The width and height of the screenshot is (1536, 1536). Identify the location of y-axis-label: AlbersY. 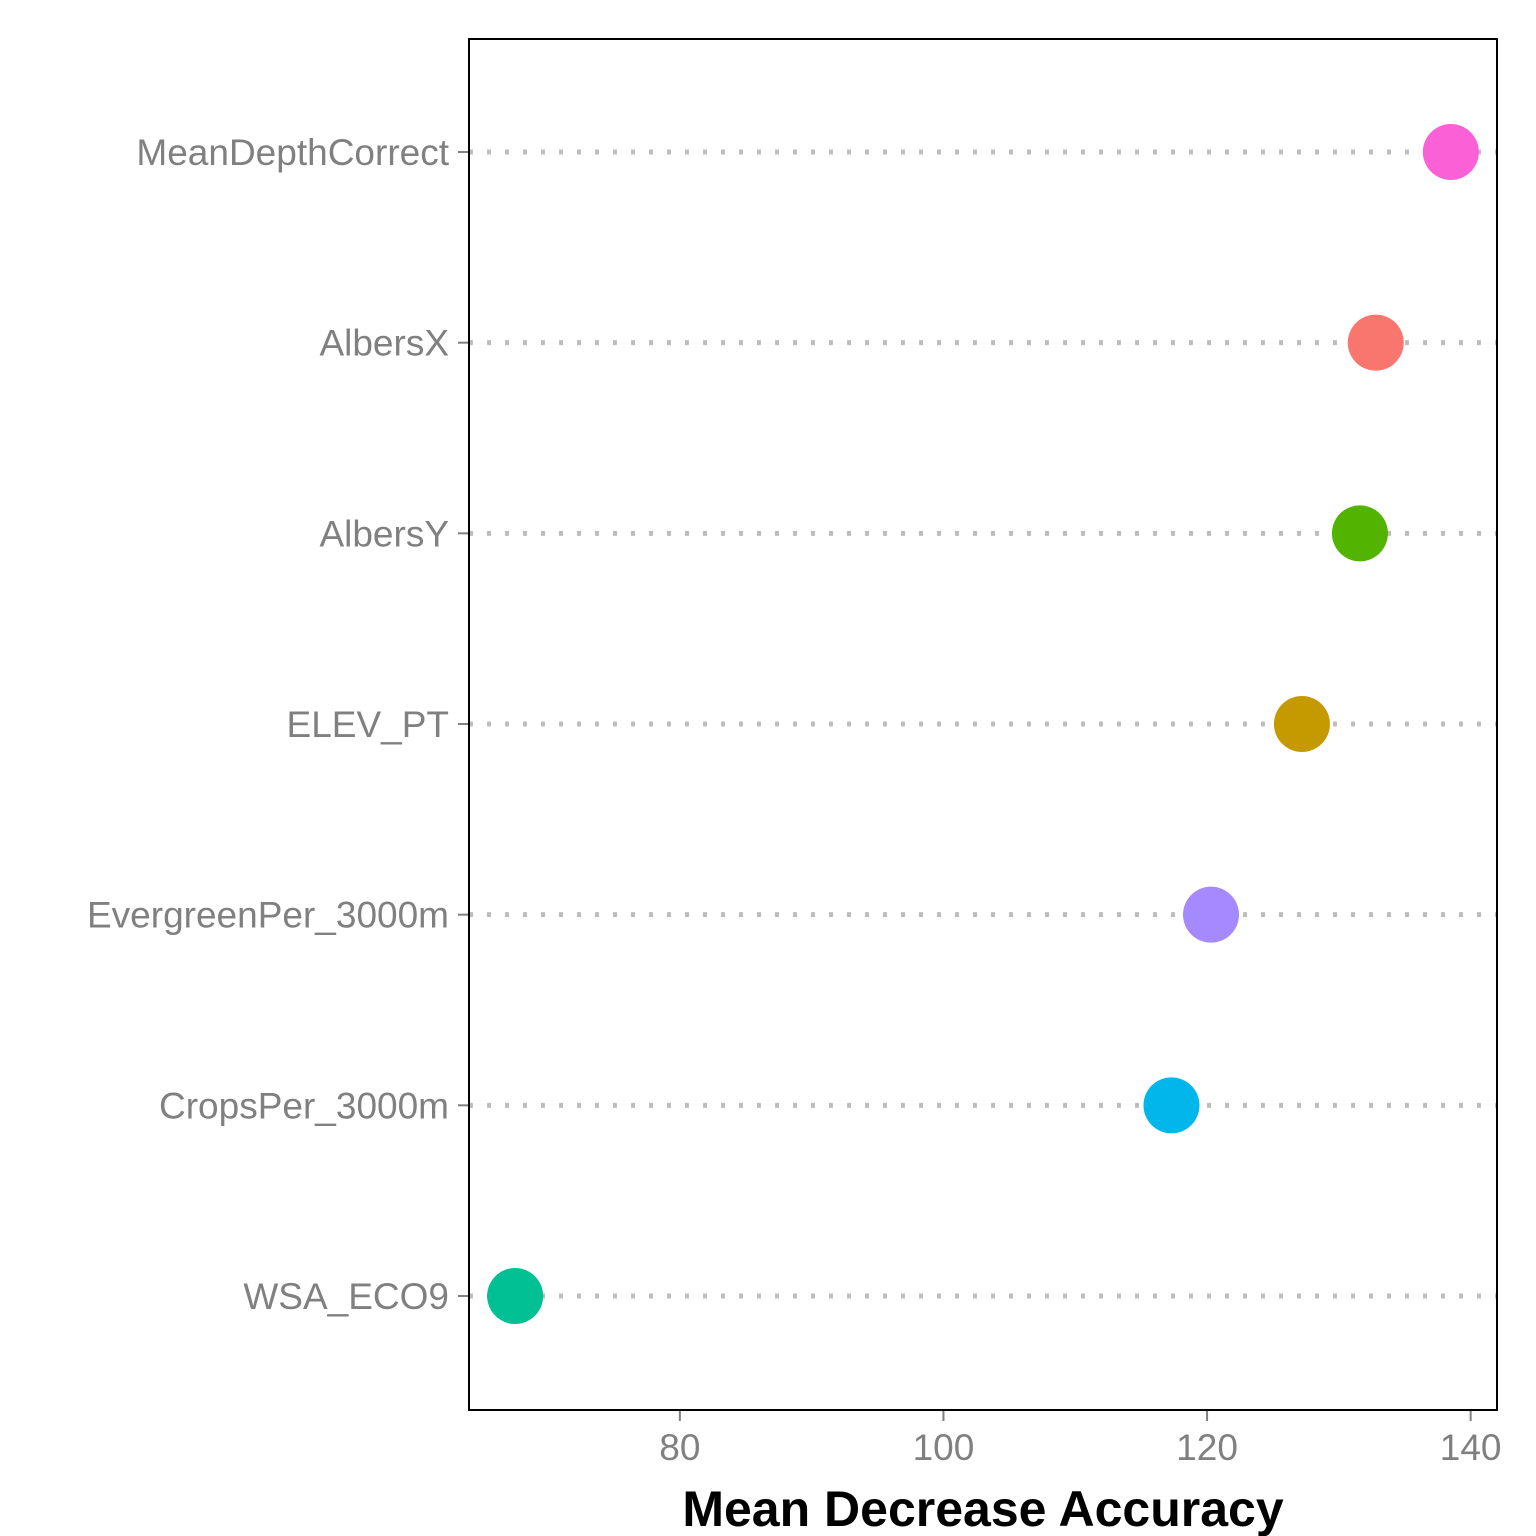
(384, 533).